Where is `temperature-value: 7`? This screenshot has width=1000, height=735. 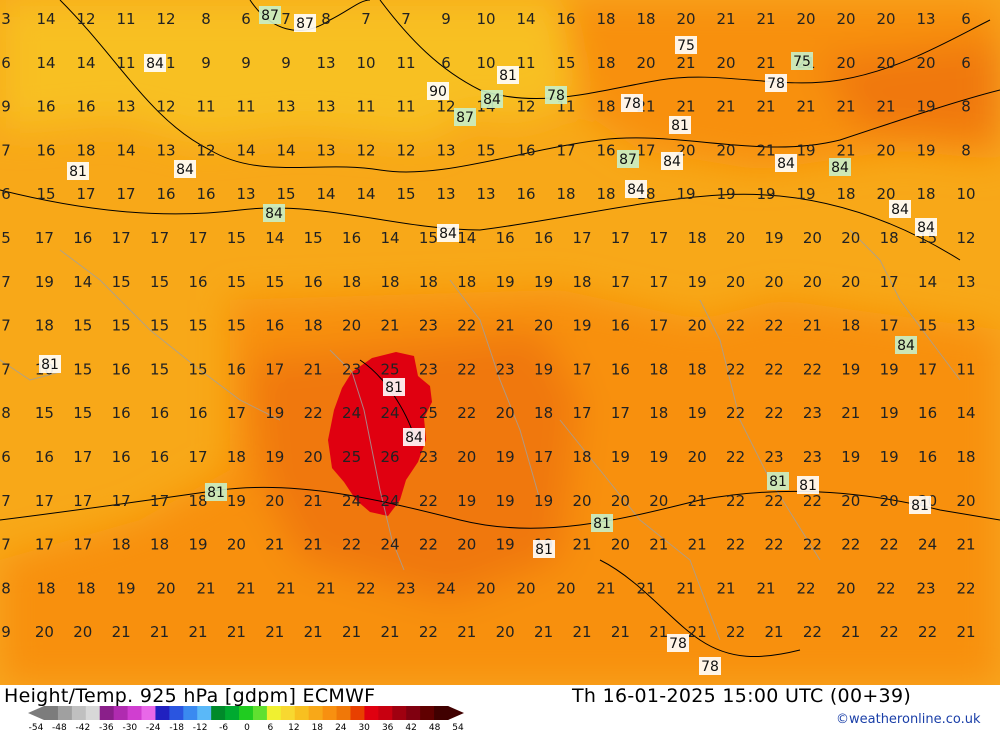 temperature-value: 7 is located at coordinates (6, 282).